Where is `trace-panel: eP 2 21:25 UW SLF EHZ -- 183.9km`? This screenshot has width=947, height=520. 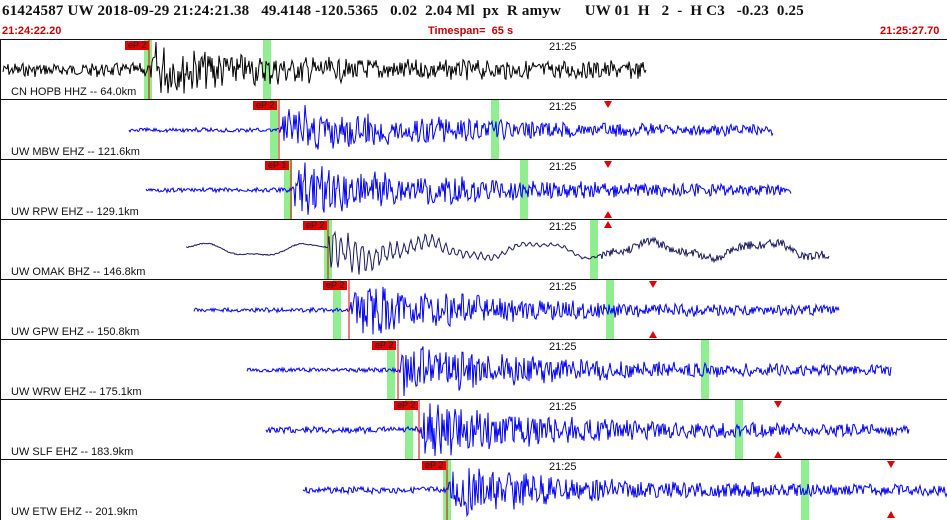
trace-panel: eP 2 21:25 UW SLF EHZ -- 183.9km is located at coordinates (473, 429).